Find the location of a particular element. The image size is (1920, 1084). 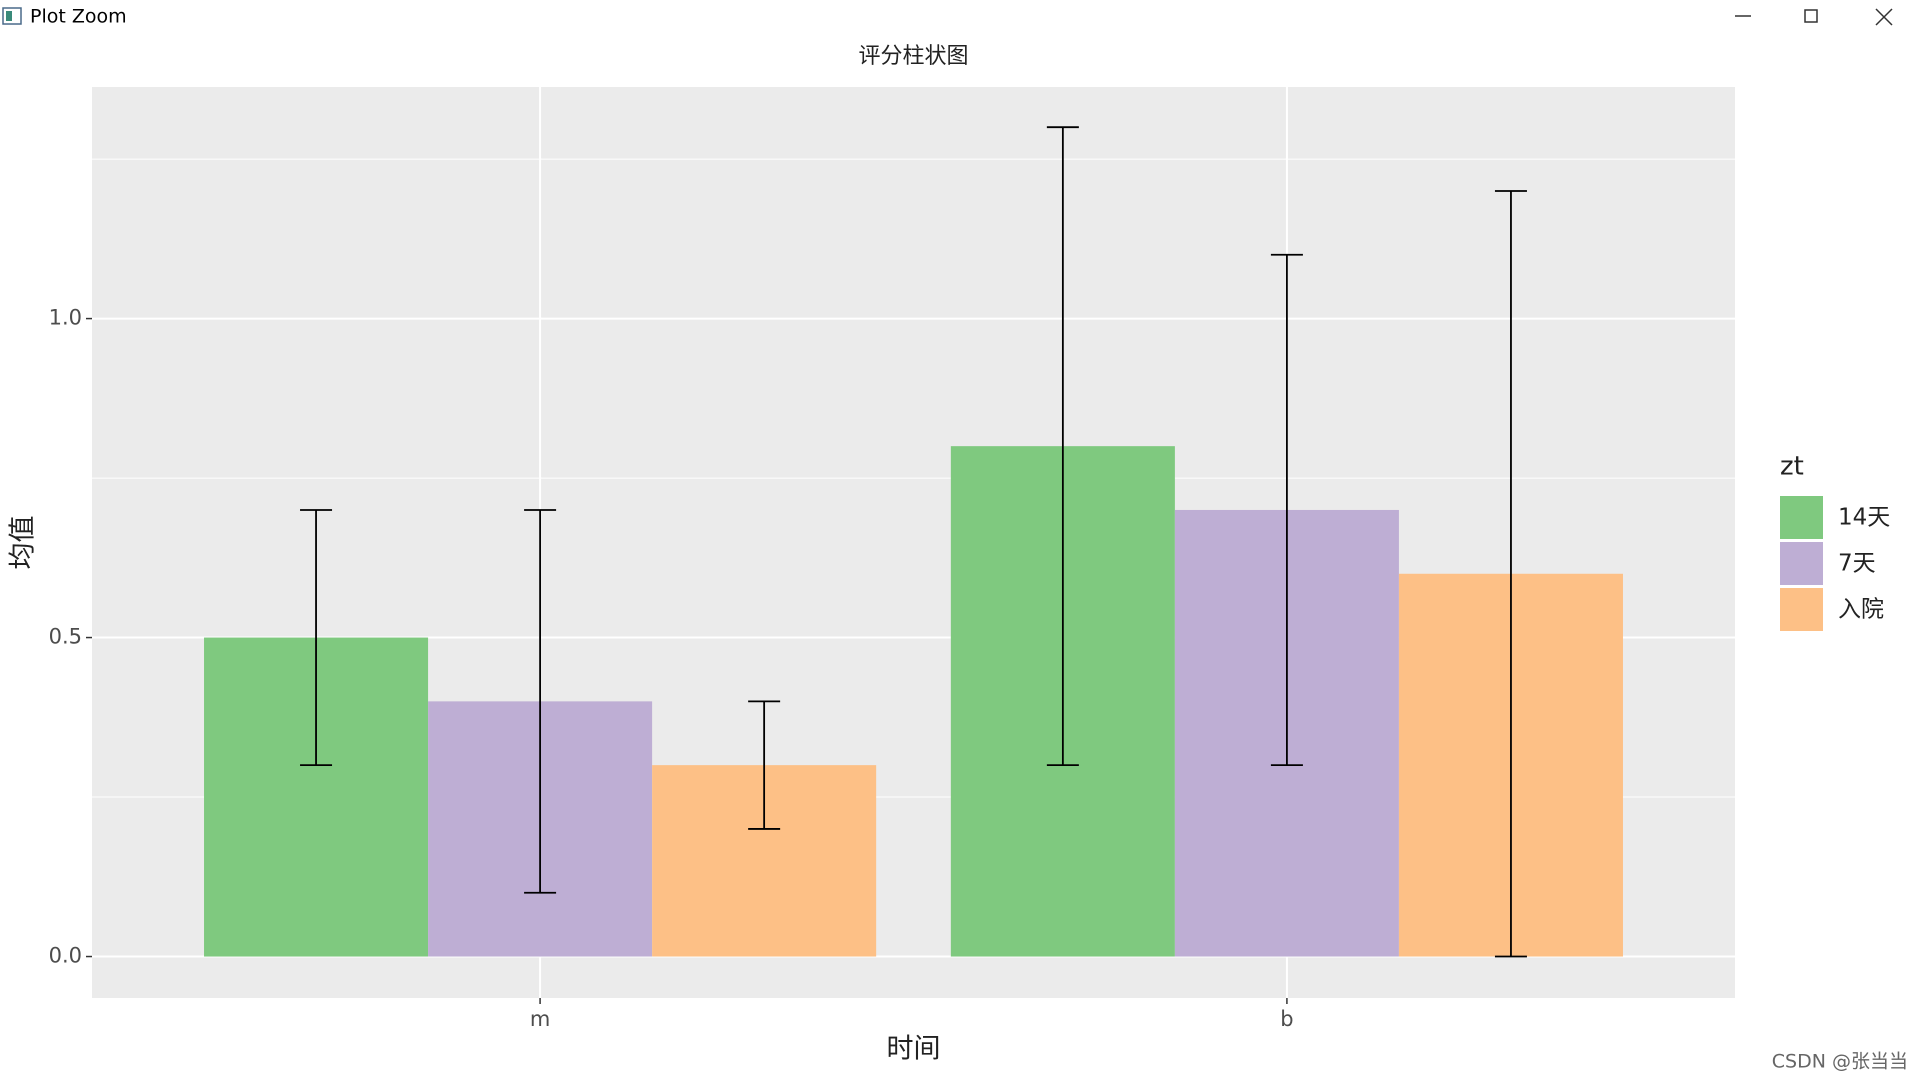

y-tick-label: 0.5 is located at coordinates (65, 637).